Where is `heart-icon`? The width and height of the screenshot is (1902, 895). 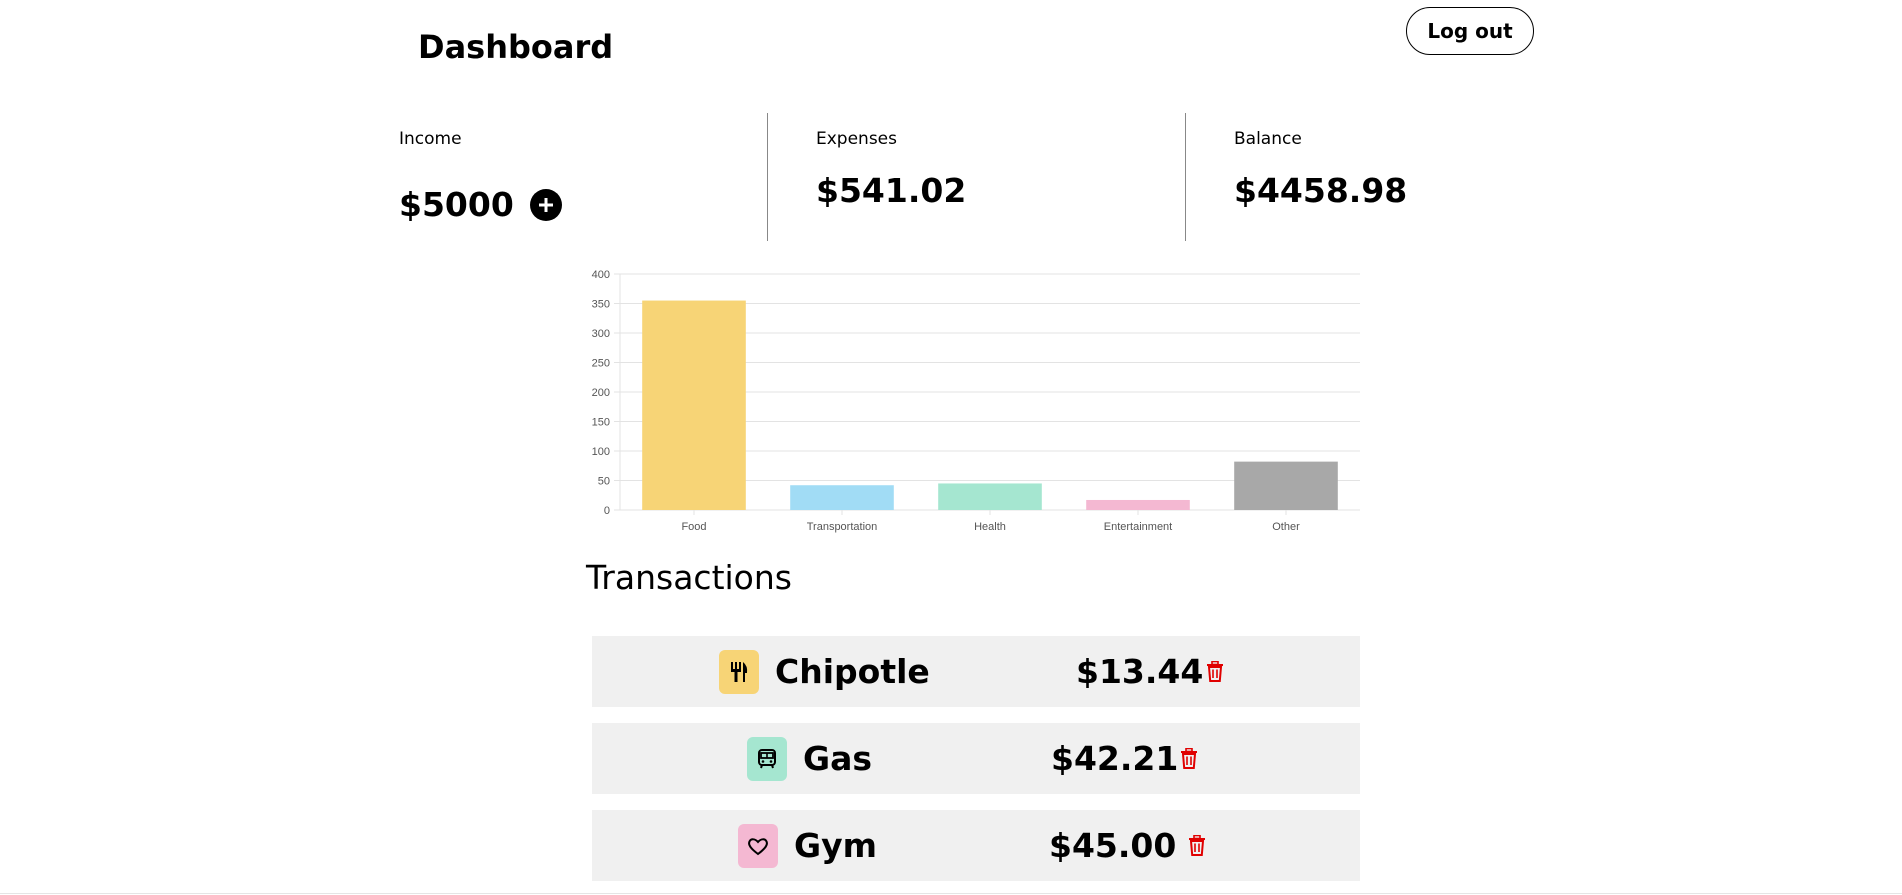 heart-icon is located at coordinates (758, 846).